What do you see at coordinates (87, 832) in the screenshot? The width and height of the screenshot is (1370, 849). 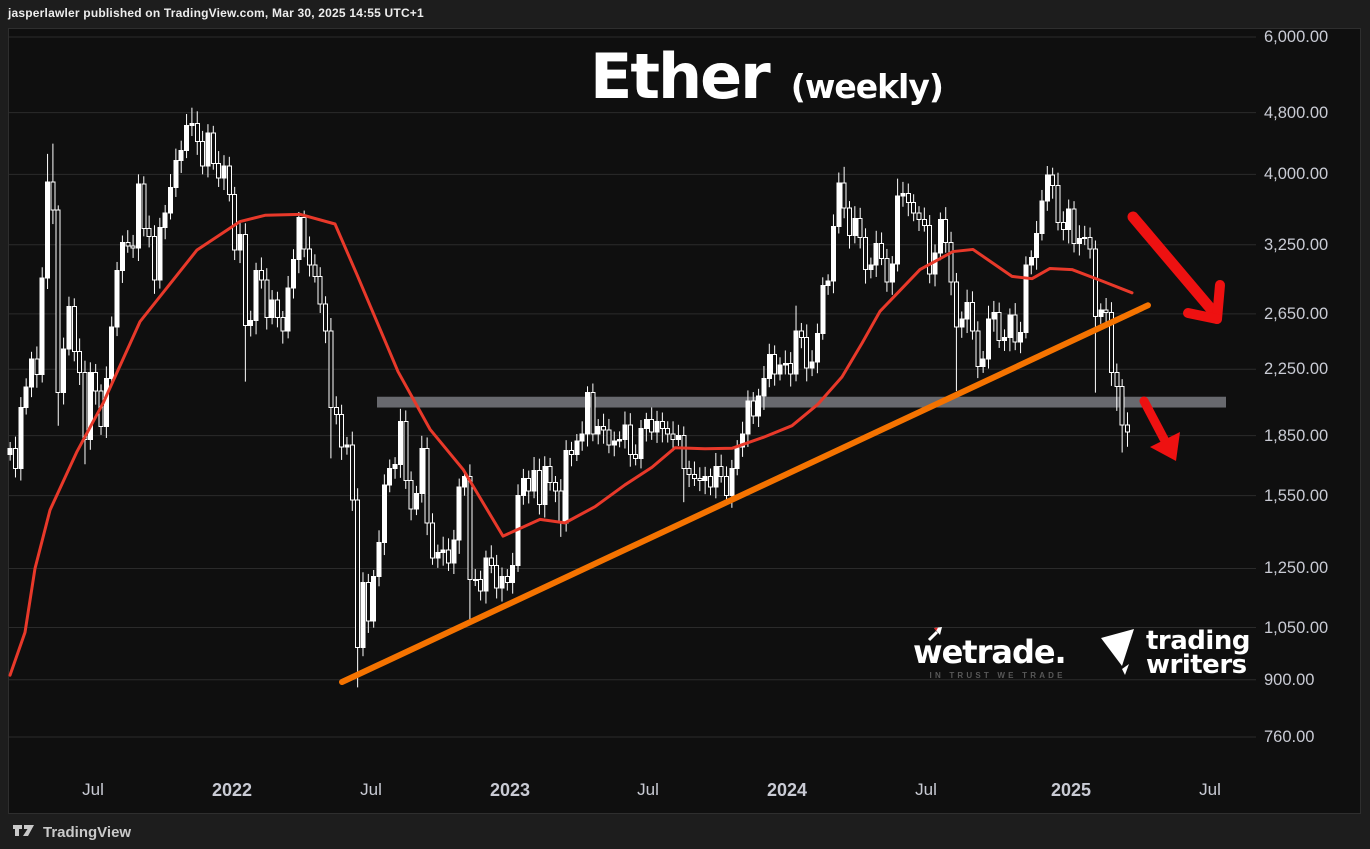 I see `tradingview-brand-text: TradingView` at bounding box center [87, 832].